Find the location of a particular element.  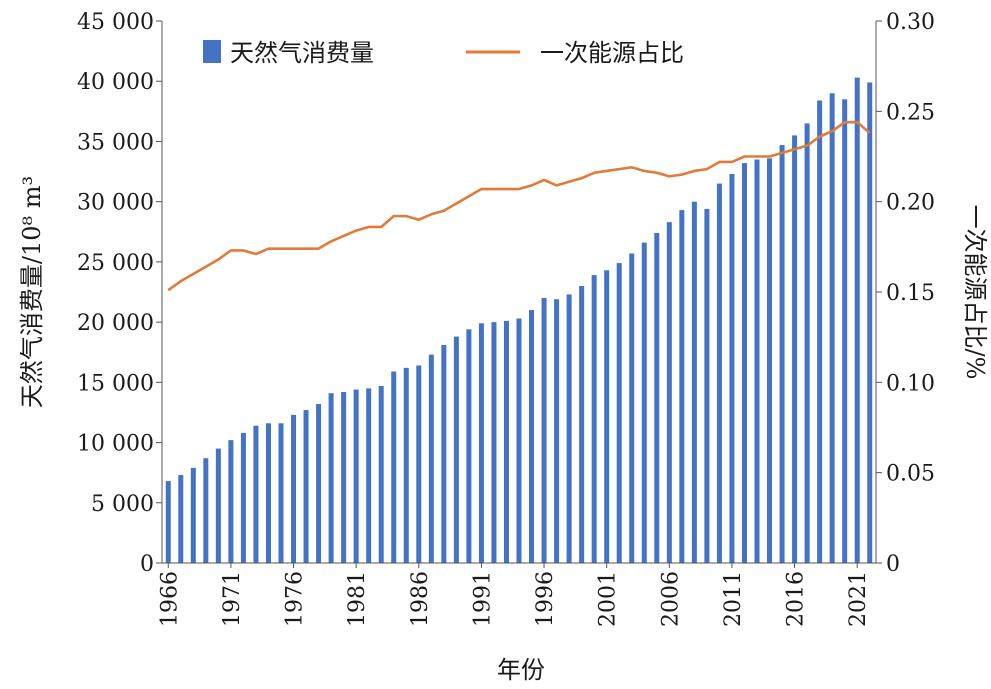

y-tick-label-left: 20 000 is located at coordinates (115, 323).